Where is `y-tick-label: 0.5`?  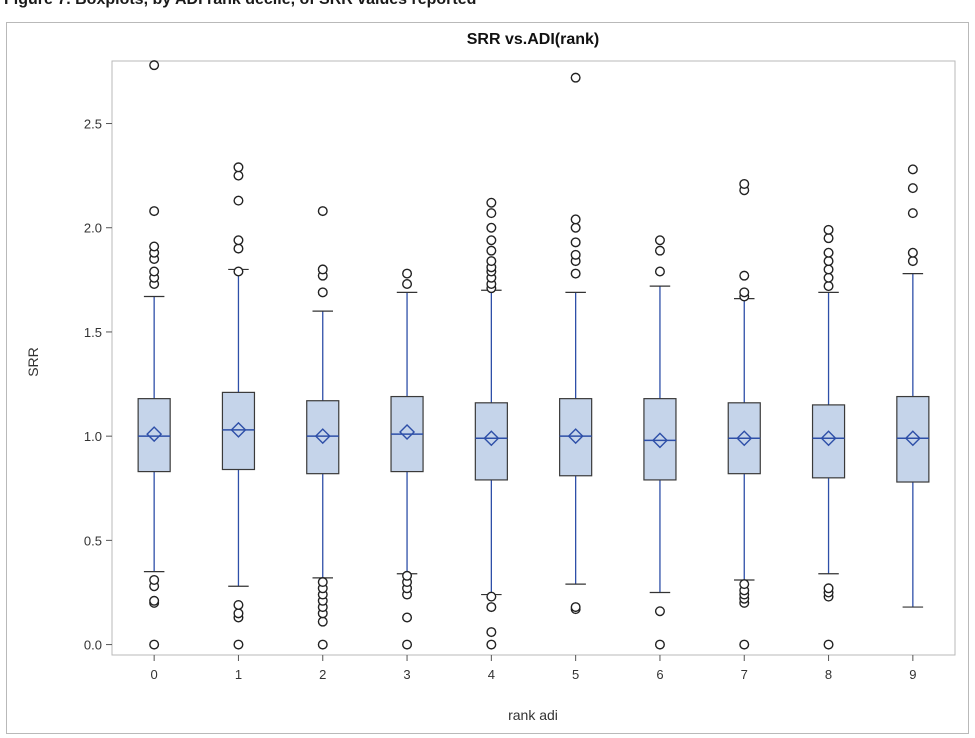
y-tick-label: 0.5 is located at coordinates (93, 540).